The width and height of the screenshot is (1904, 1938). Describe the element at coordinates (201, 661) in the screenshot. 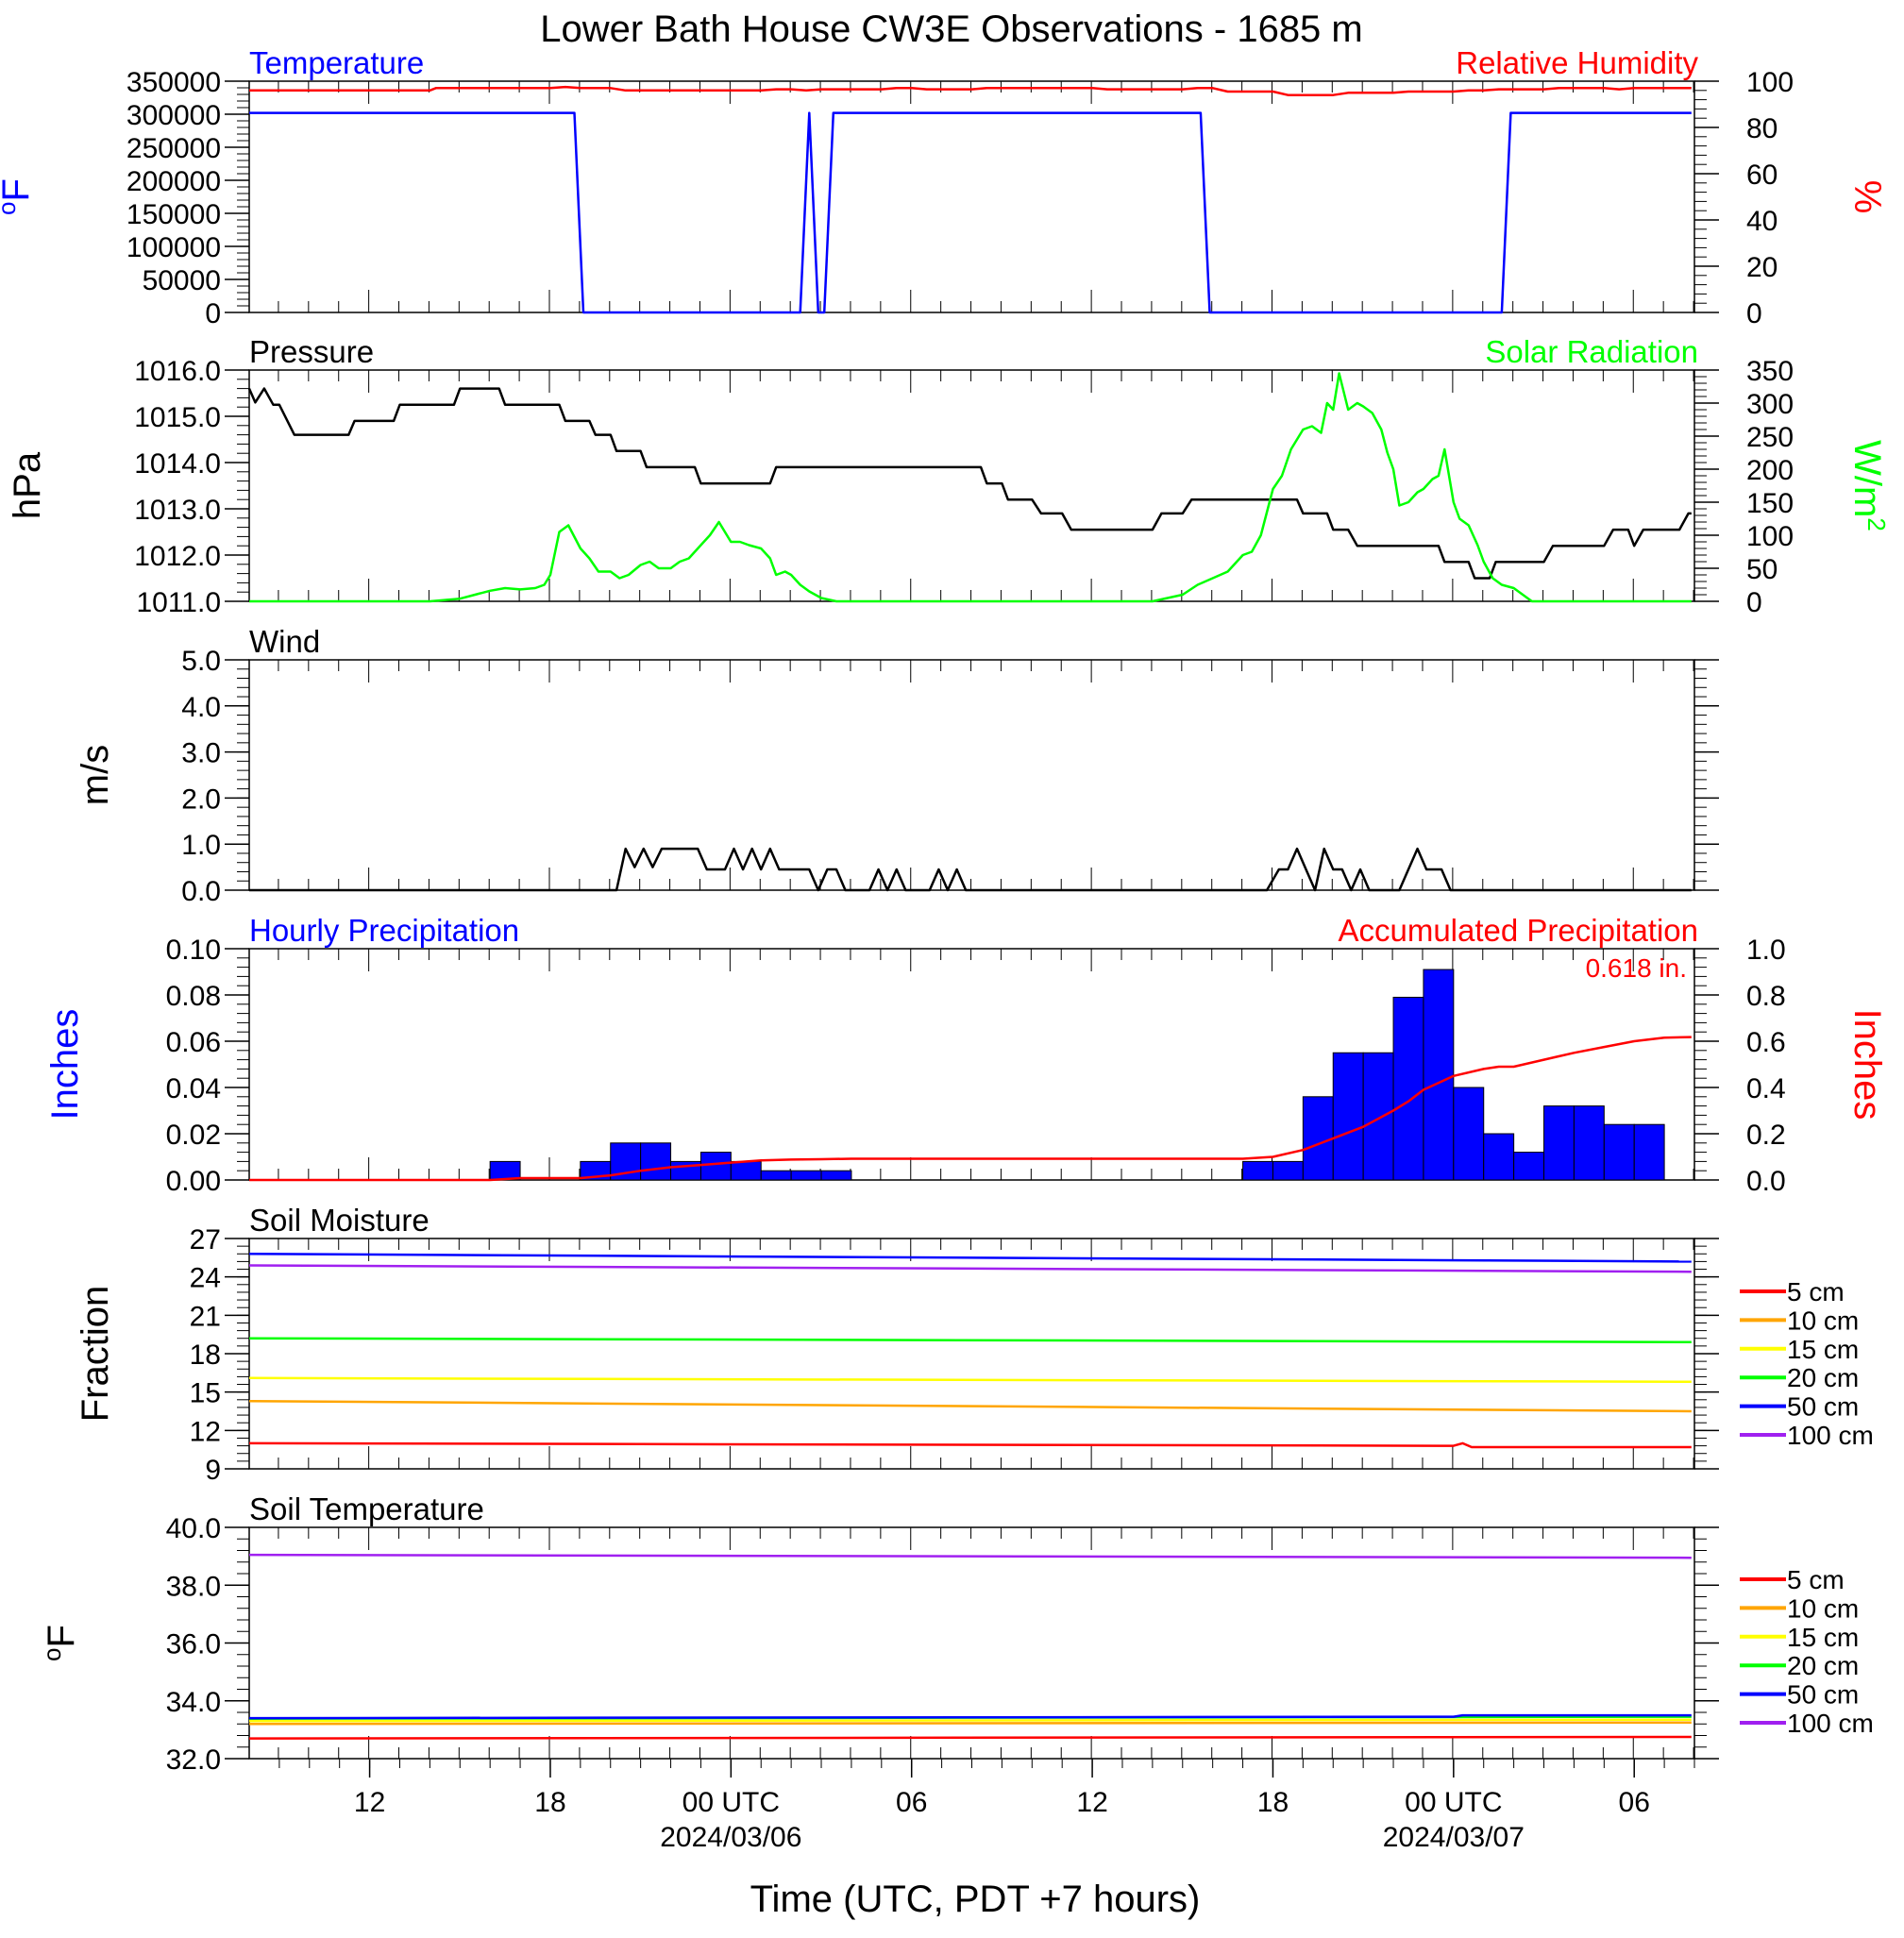

I see `left-tick-label: 5.0` at that location.